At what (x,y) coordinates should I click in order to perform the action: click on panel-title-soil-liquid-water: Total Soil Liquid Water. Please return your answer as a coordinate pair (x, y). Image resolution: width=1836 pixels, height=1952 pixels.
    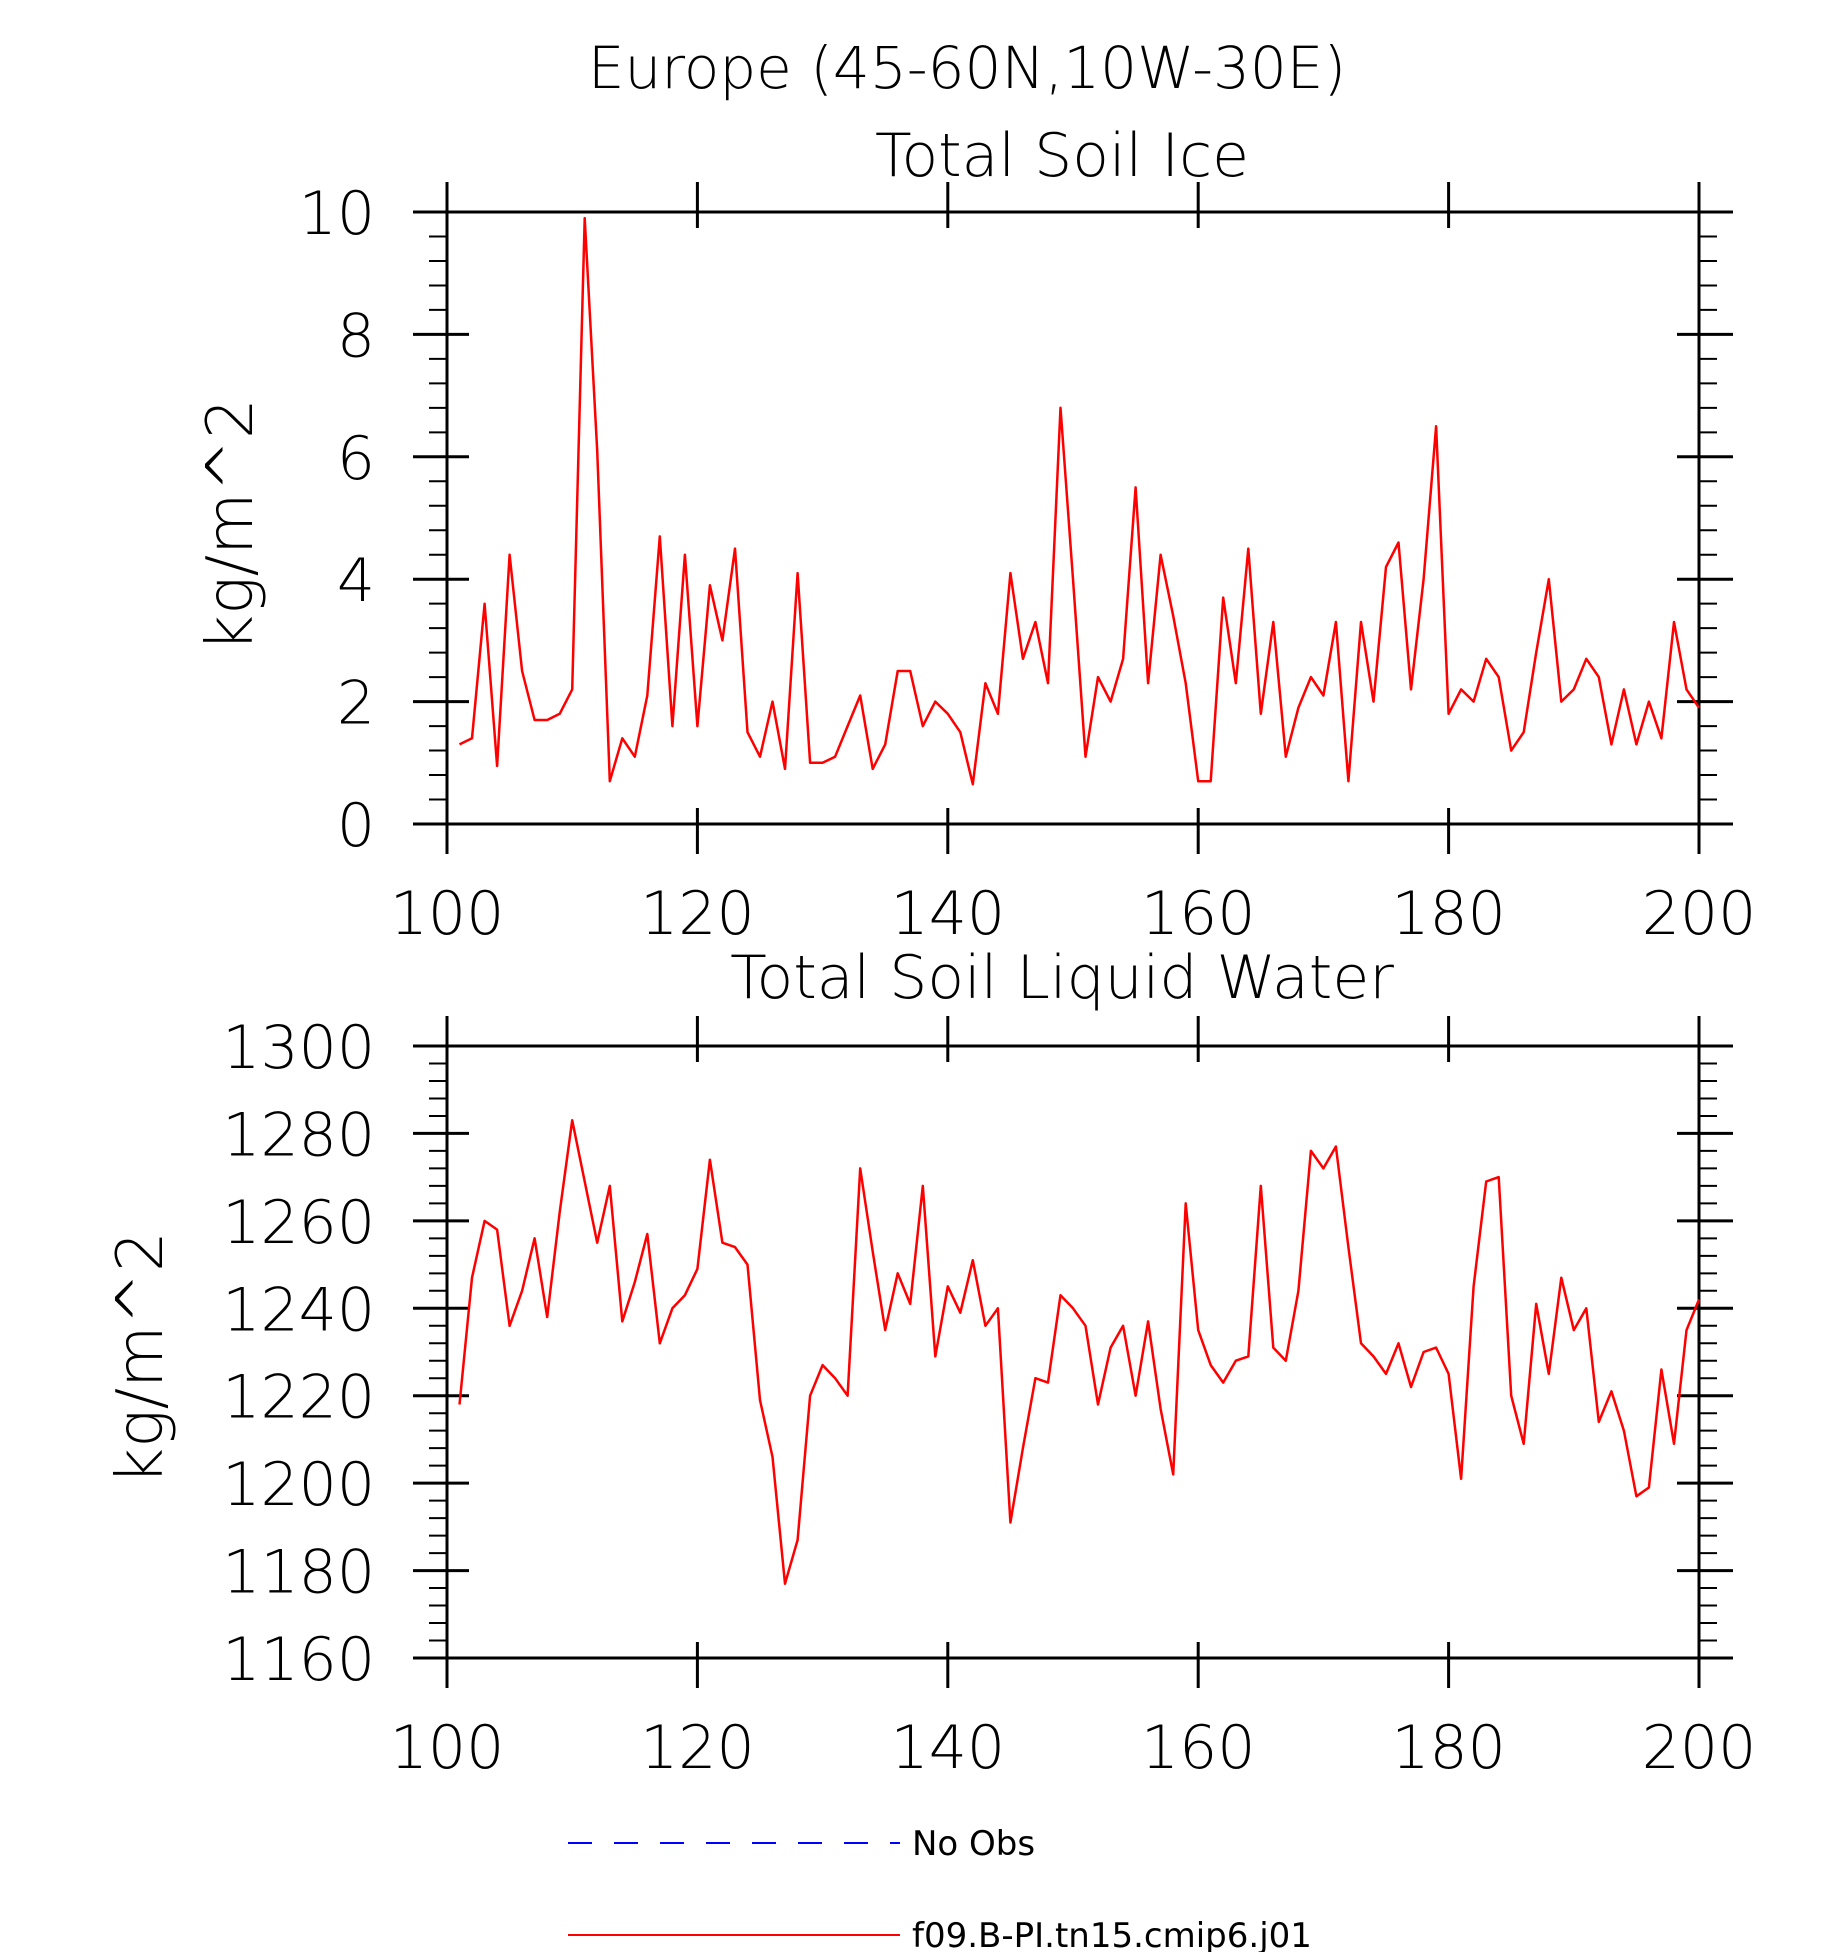
    Looking at the image, I should click on (1062, 978).